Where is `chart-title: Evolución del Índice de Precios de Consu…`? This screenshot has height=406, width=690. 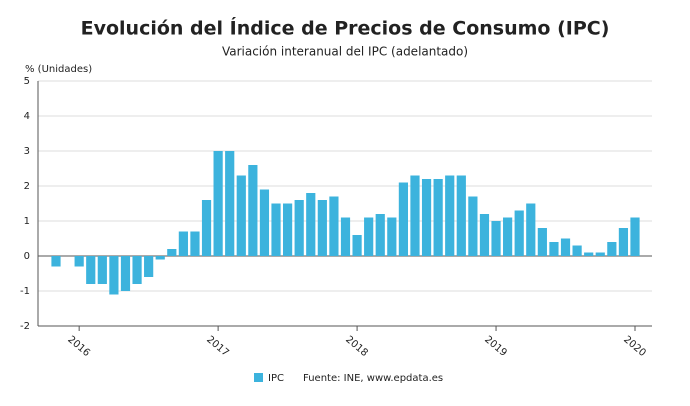 chart-title: Evolución del Índice de Precios de Consu… is located at coordinates (345, 28).